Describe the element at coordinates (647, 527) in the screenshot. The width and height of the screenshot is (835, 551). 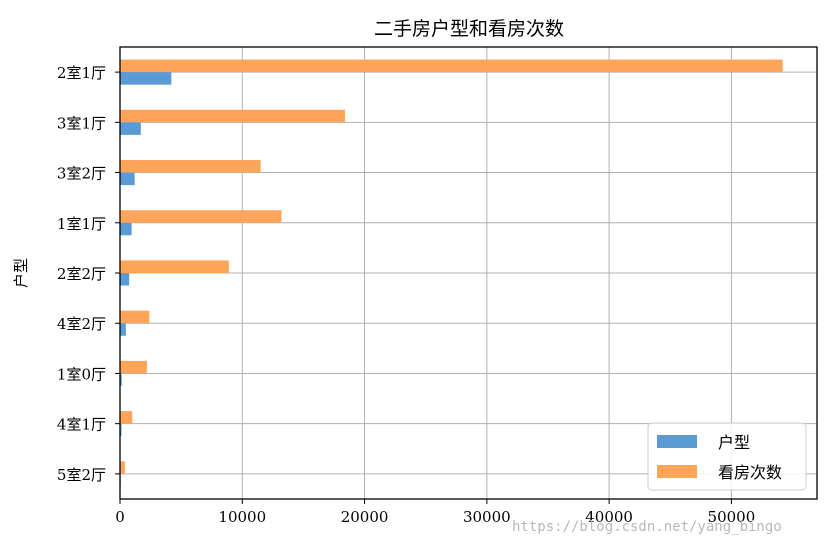
I see `watermark: https://blog.csdn.net/yang_bingo` at that location.